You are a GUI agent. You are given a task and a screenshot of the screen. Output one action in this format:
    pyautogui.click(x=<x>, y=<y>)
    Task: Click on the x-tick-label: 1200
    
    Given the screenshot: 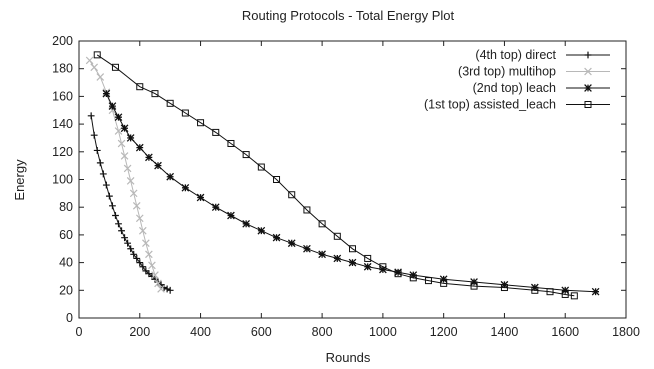 What is the action you would take?
    pyautogui.click(x=444, y=332)
    